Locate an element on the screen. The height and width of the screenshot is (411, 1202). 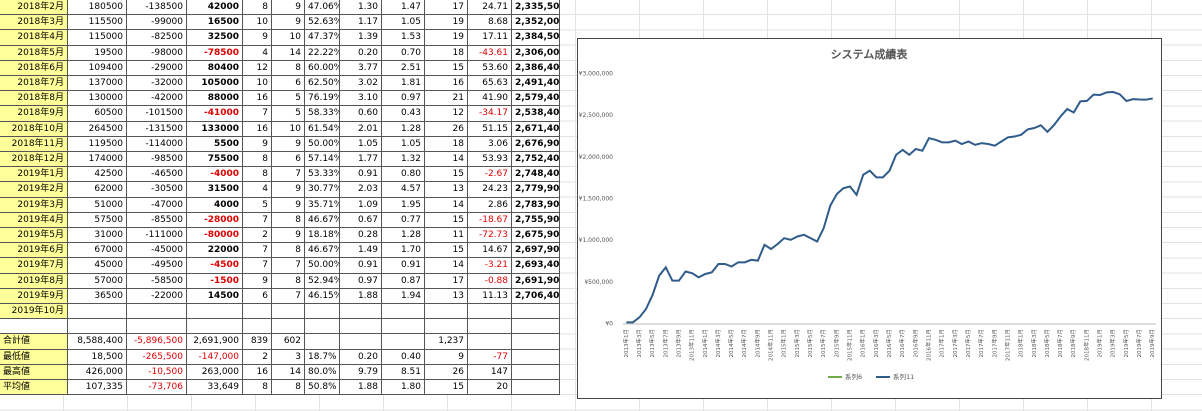
cell-value: 2,386,400 is located at coordinates (536, 68).